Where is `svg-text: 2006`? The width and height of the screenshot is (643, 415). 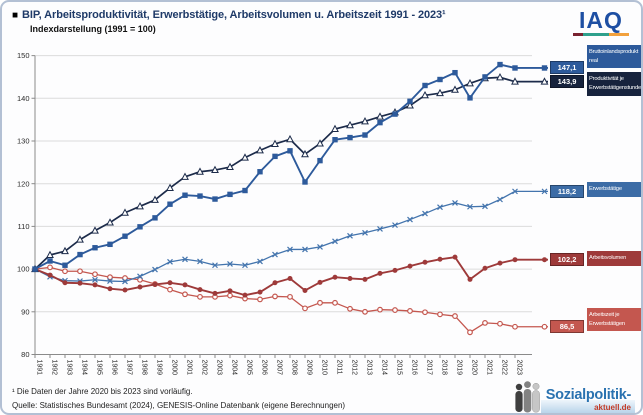 svg-text: 2006 is located at coordinates (264, 368).